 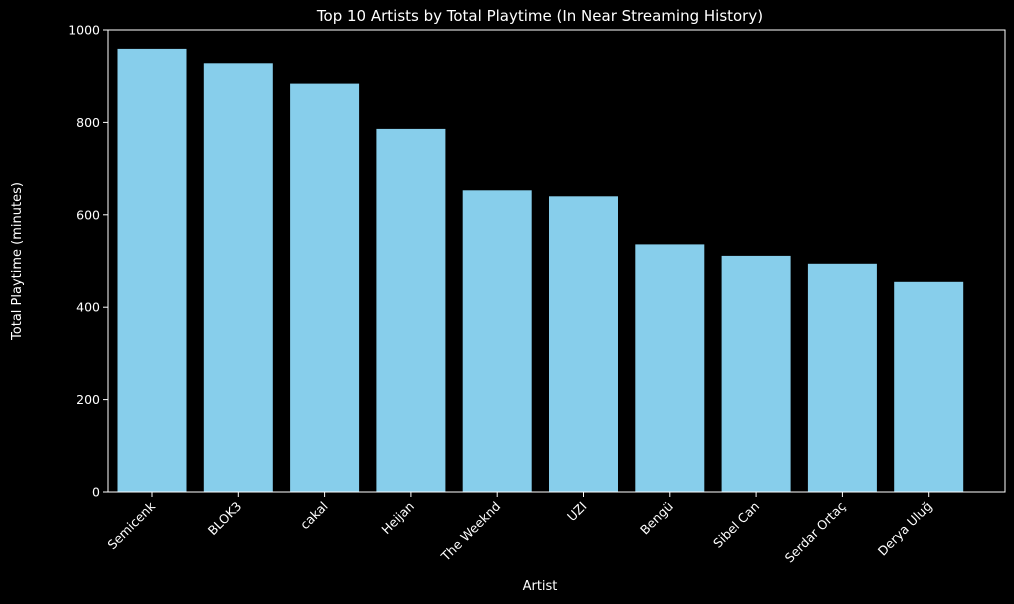 I want to click on y-tick-label: 1000, so click(x=84, y=30).